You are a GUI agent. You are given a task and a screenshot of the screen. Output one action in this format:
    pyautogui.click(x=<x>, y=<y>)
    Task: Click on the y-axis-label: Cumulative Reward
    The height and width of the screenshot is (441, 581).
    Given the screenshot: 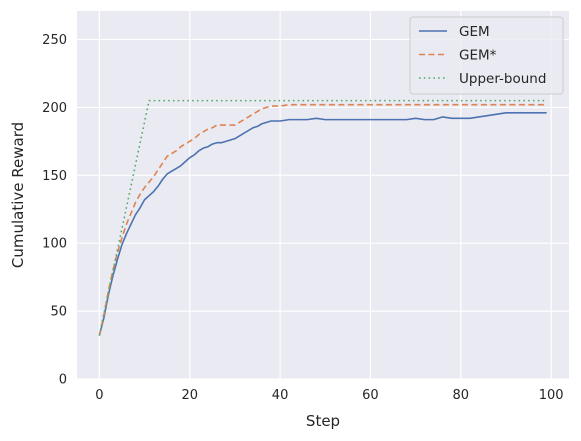 What is the action you would take?
    pyautogui.click(x=18, y=195)
    